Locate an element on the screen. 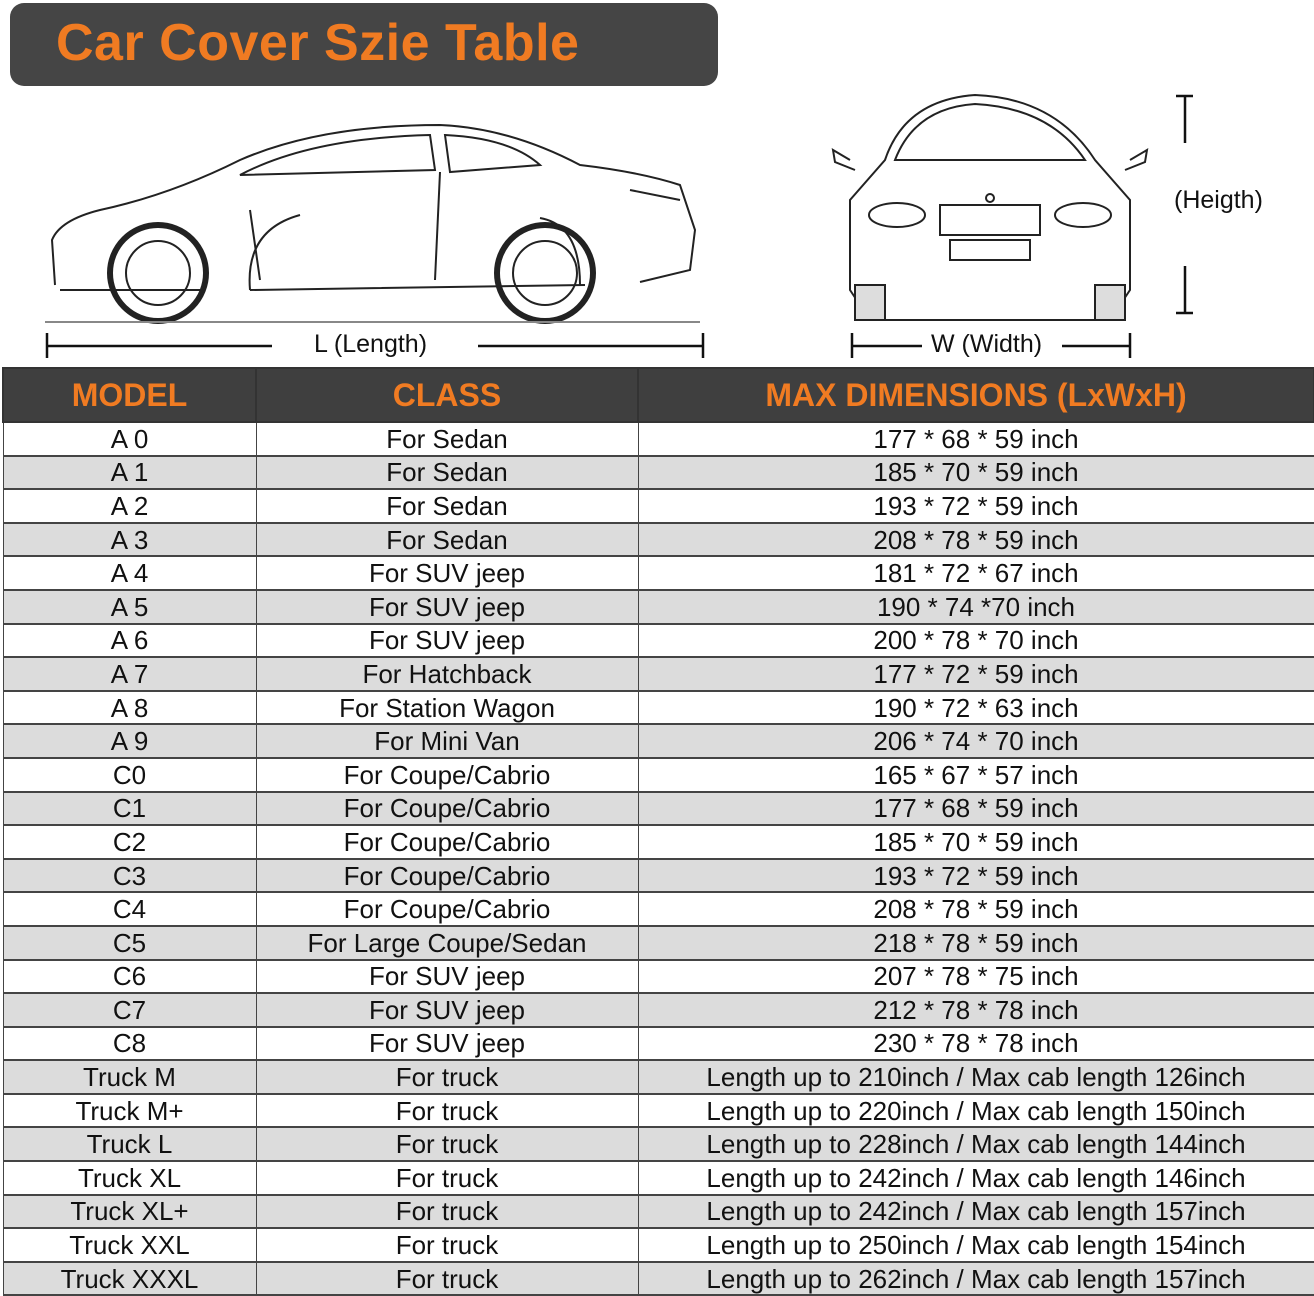  model-cell: Truck XL is located at coordinates (129, 1178).